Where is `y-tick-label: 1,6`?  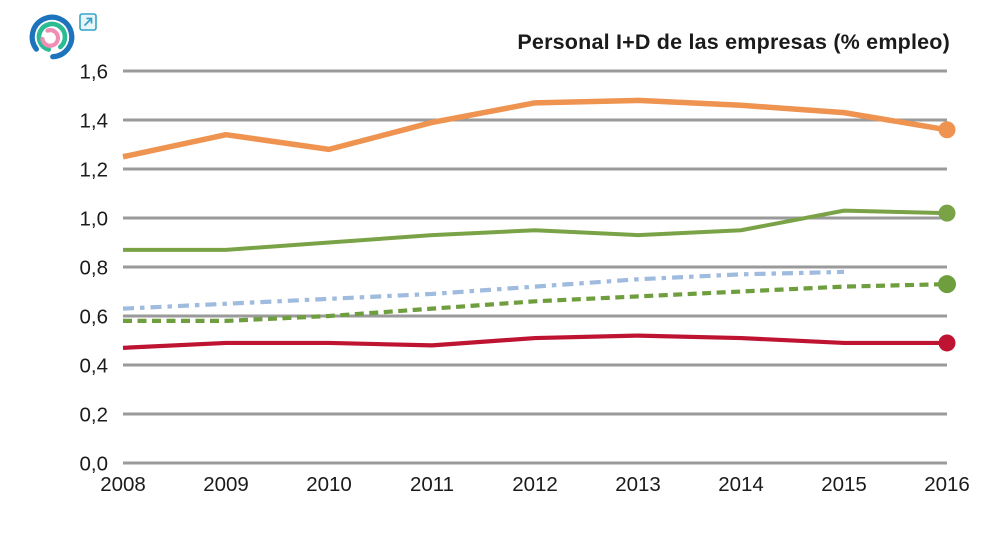 y-tick-label: 1,6 is located at coordinates (94, 72).